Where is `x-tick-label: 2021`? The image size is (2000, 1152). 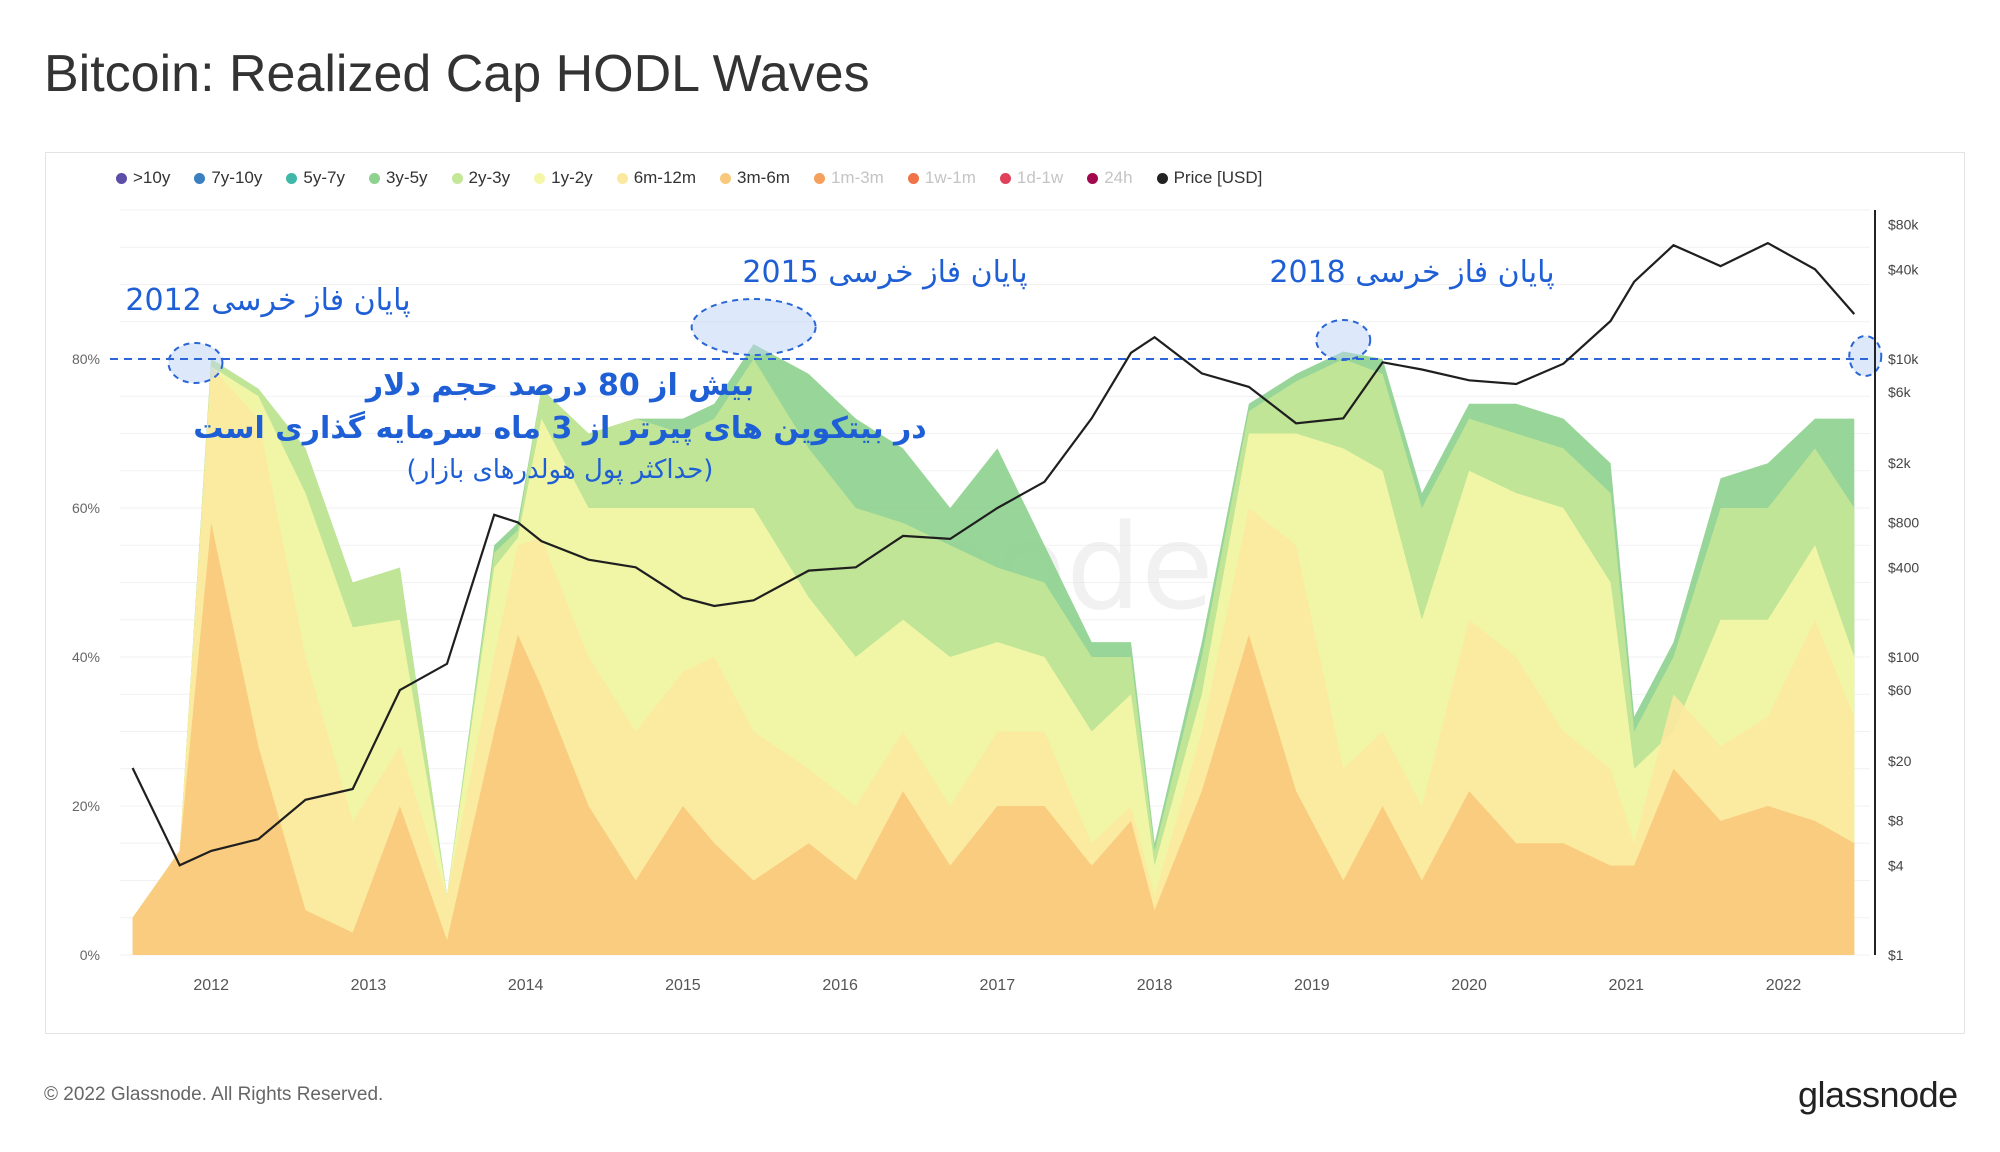
x-tick-label: 2021 is located at coordinates (1626, 985).